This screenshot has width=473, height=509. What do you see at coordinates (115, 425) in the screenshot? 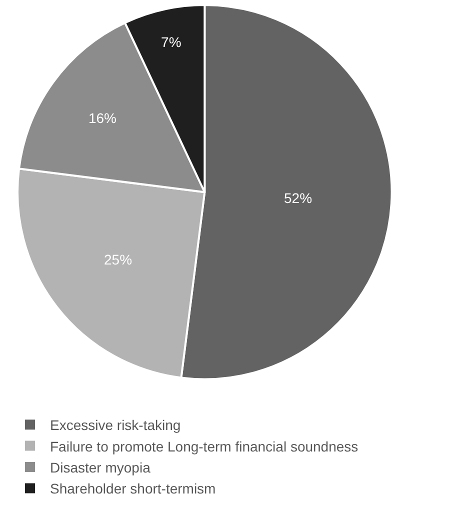
I see `legend-label: Excessive risk-taking` at bounding box center [115, 425].